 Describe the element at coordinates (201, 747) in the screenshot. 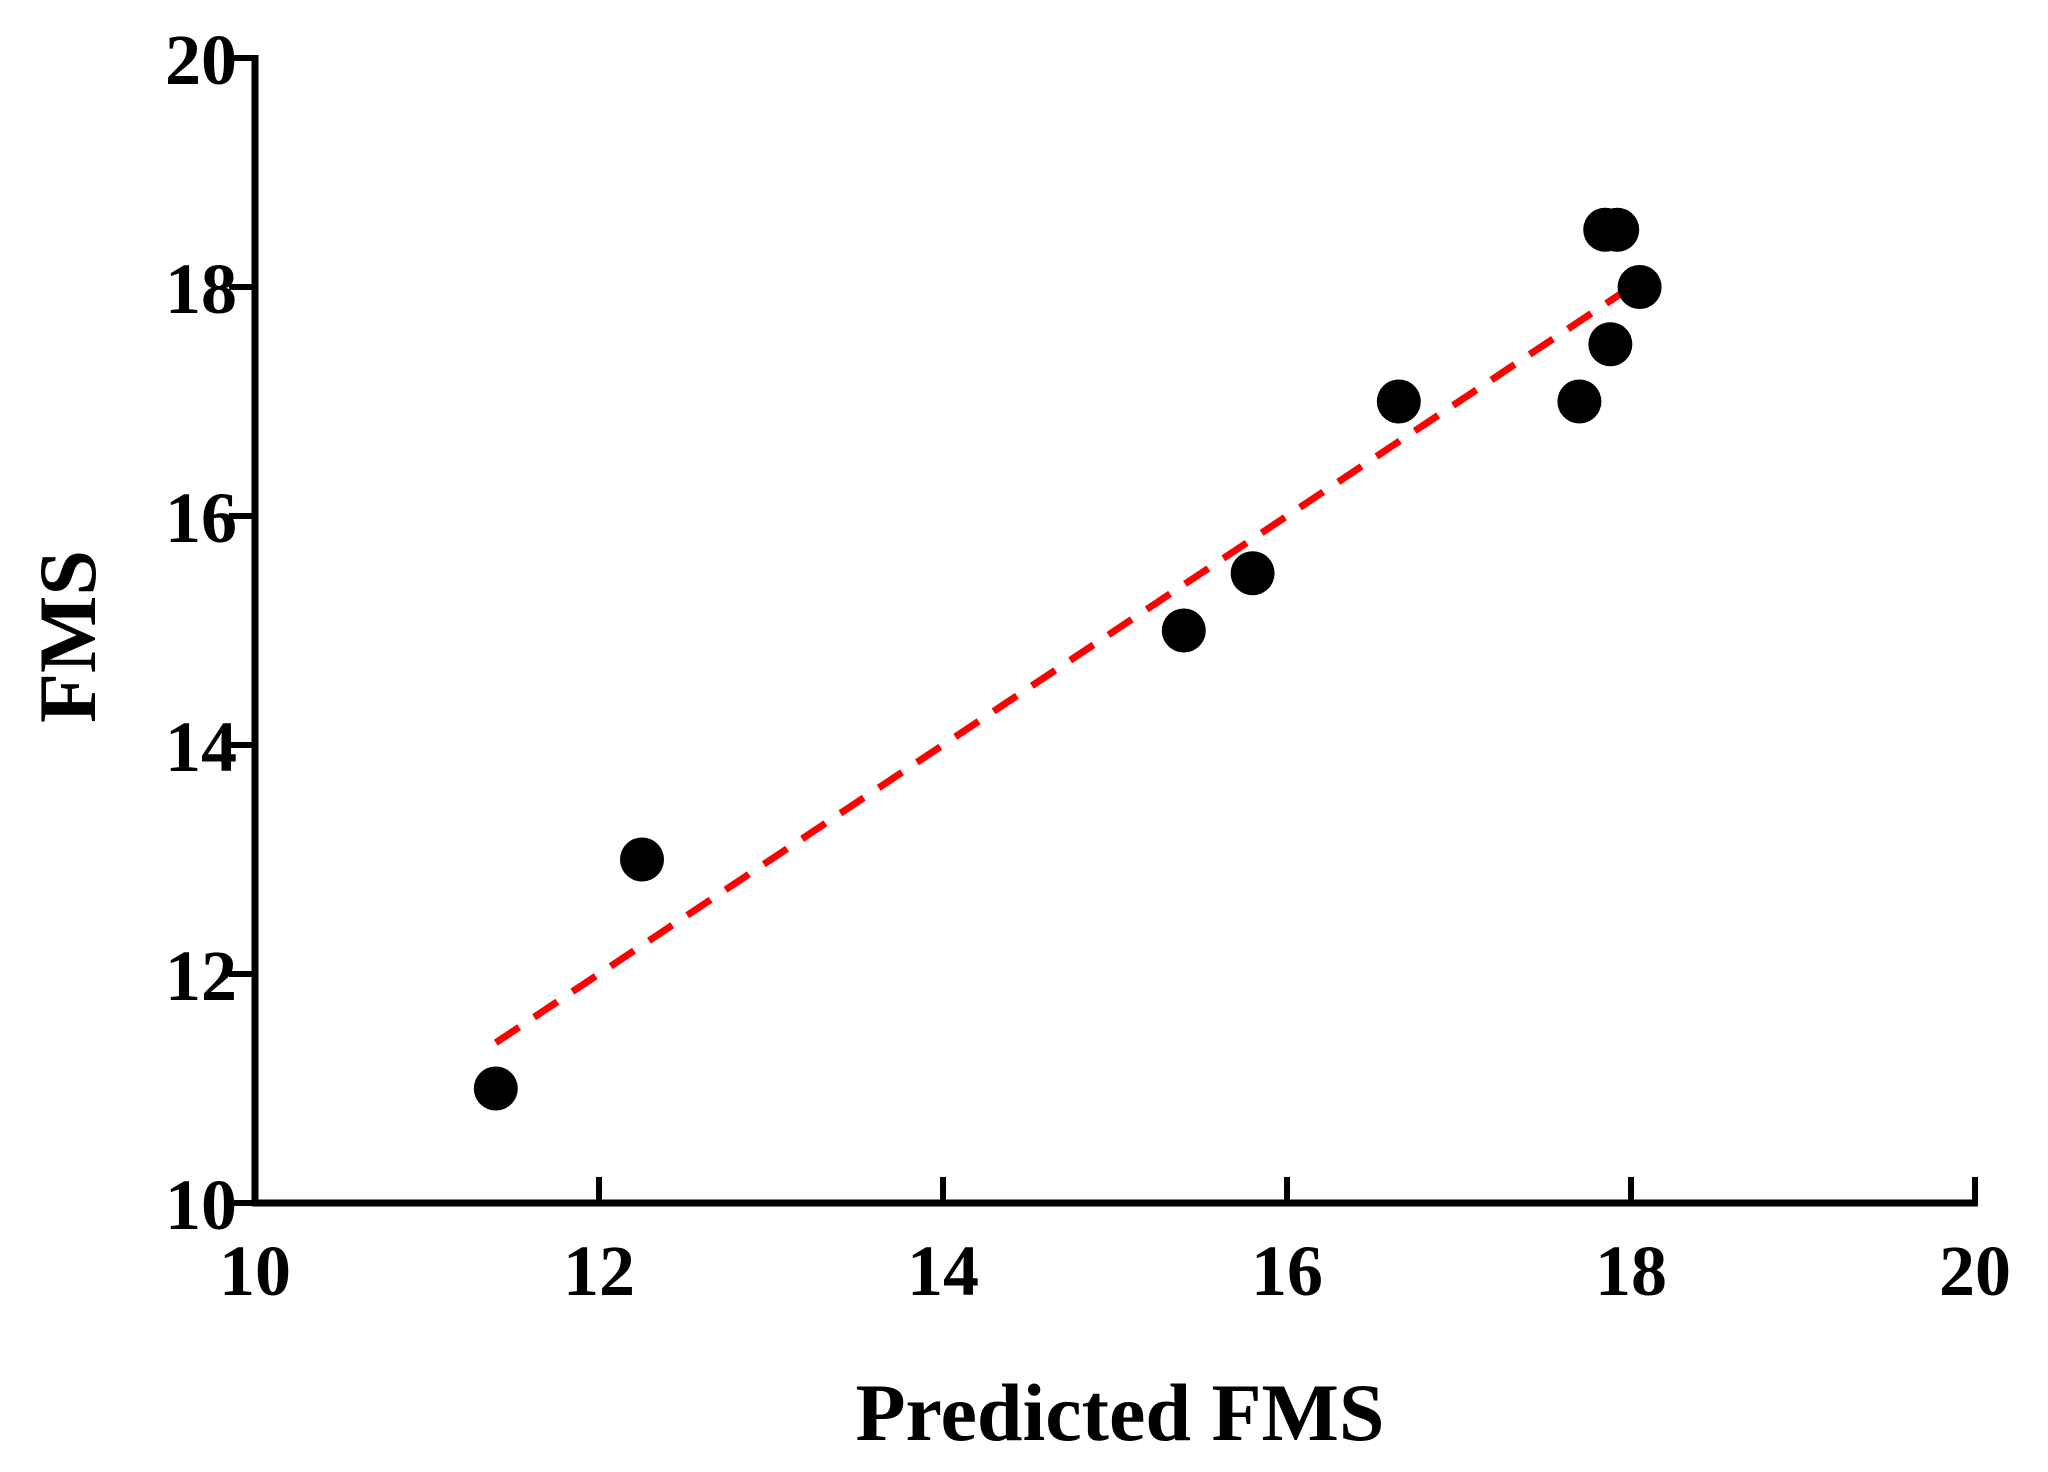

I see `y-tick-label: 14` at that location.